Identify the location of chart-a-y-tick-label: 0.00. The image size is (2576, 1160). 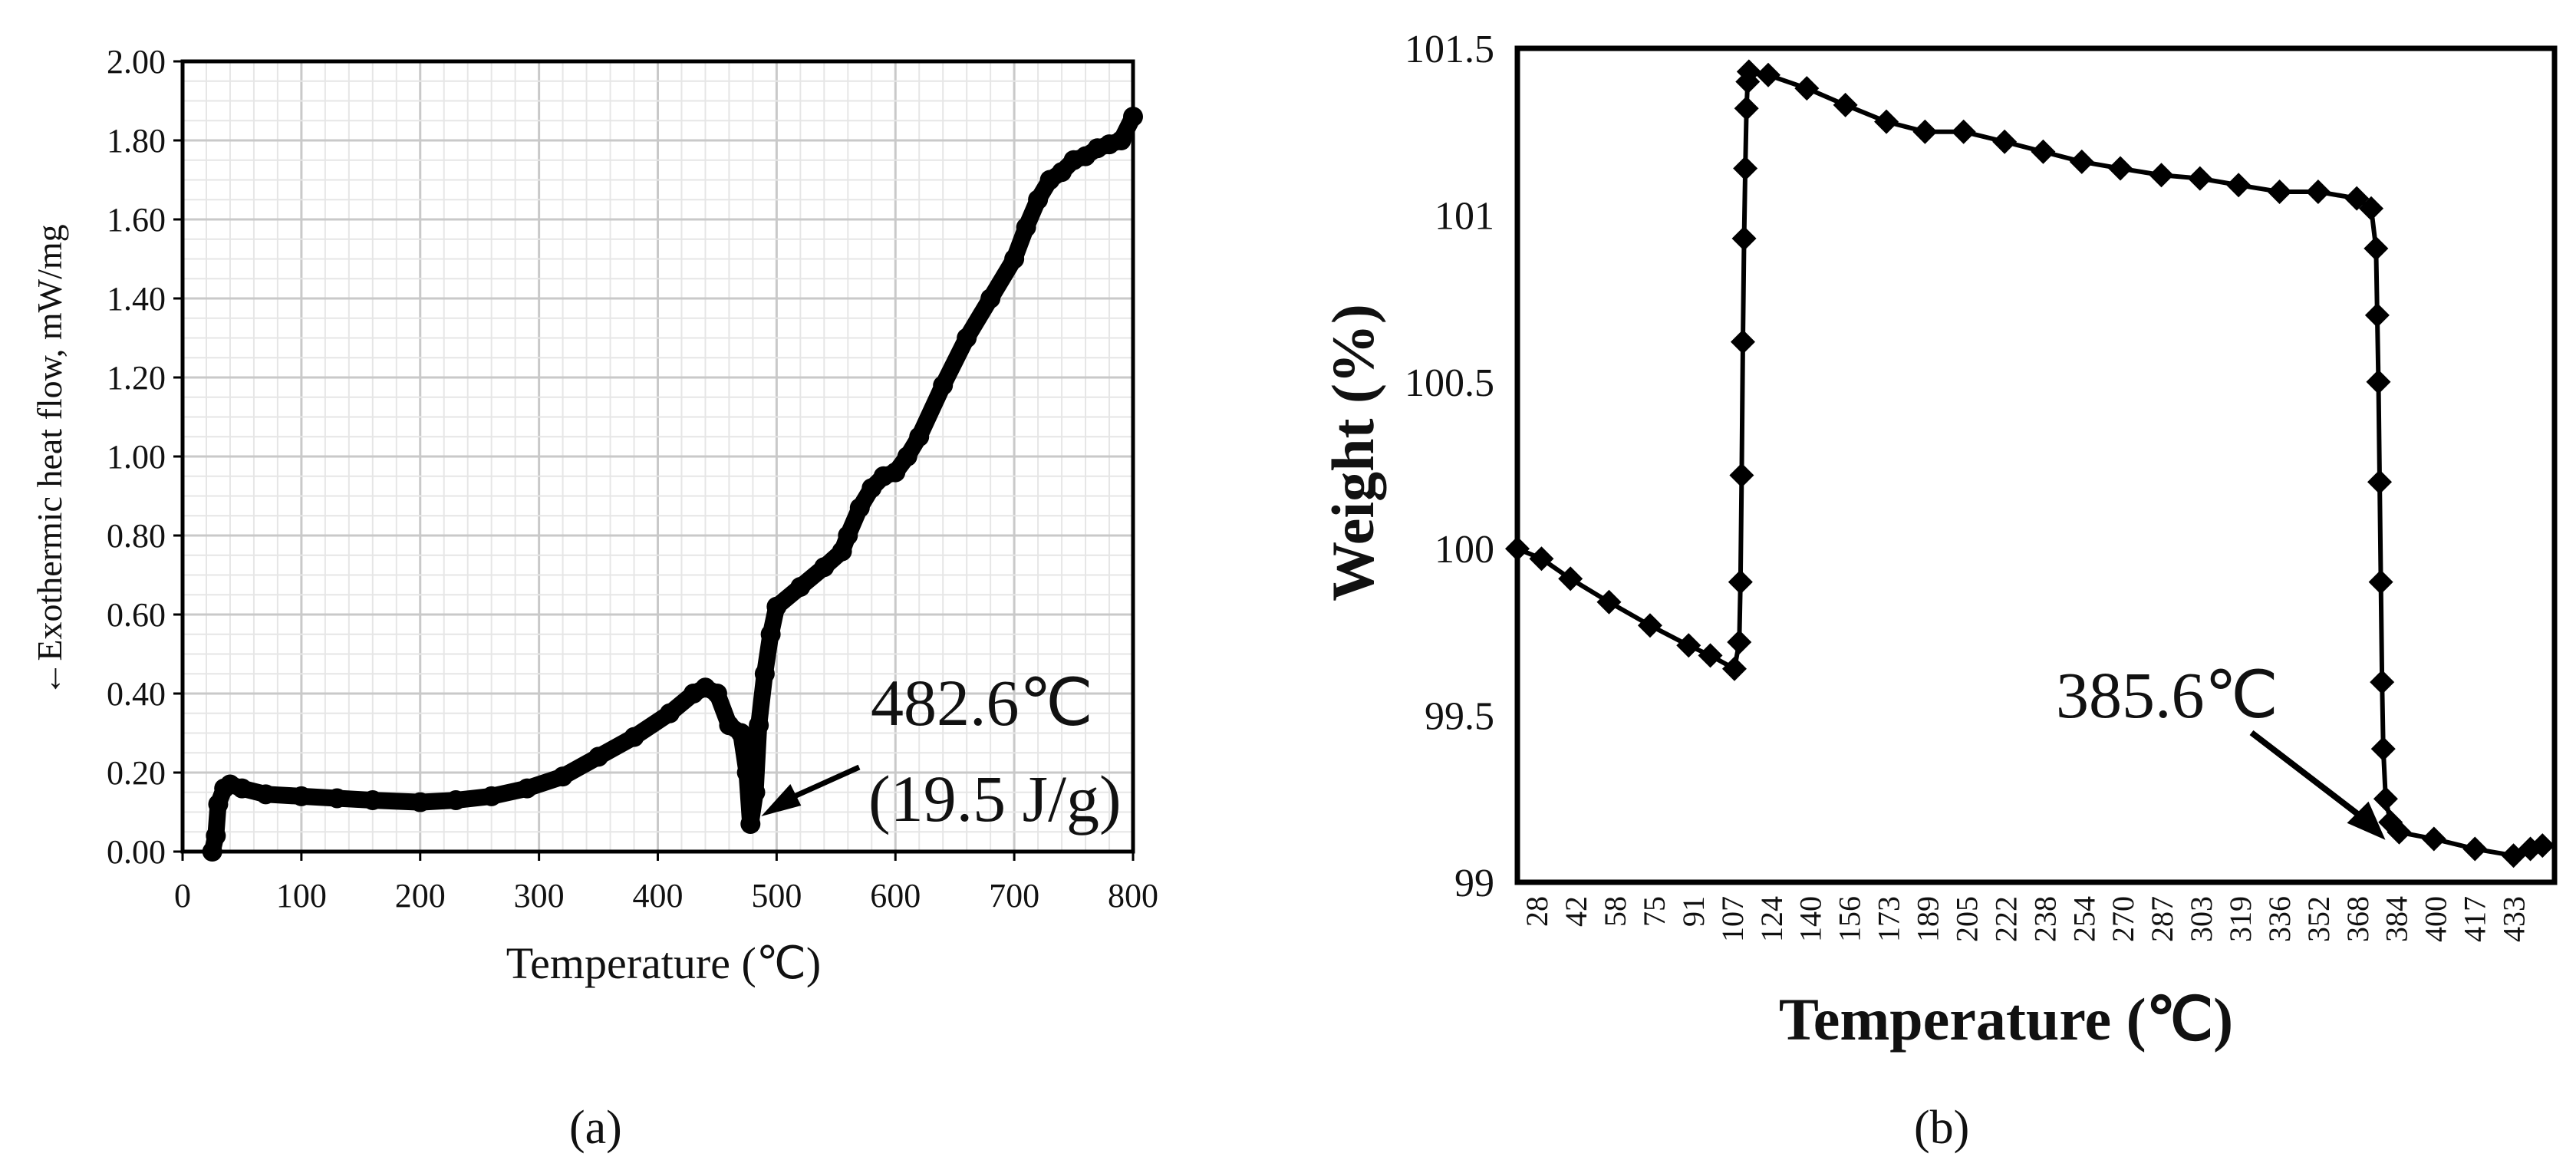
(136, 852).